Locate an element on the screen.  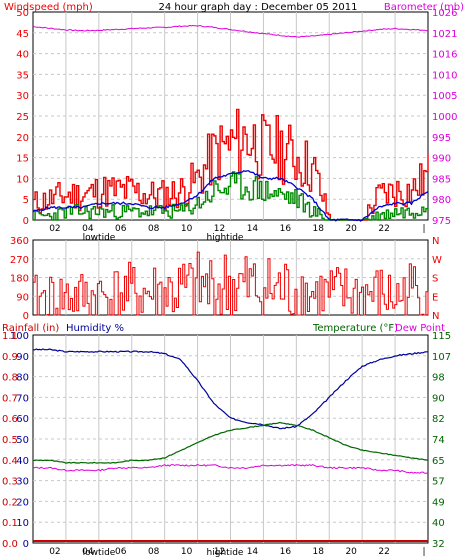
y2-tick-label: 49 is located at coordinates (438, 502).